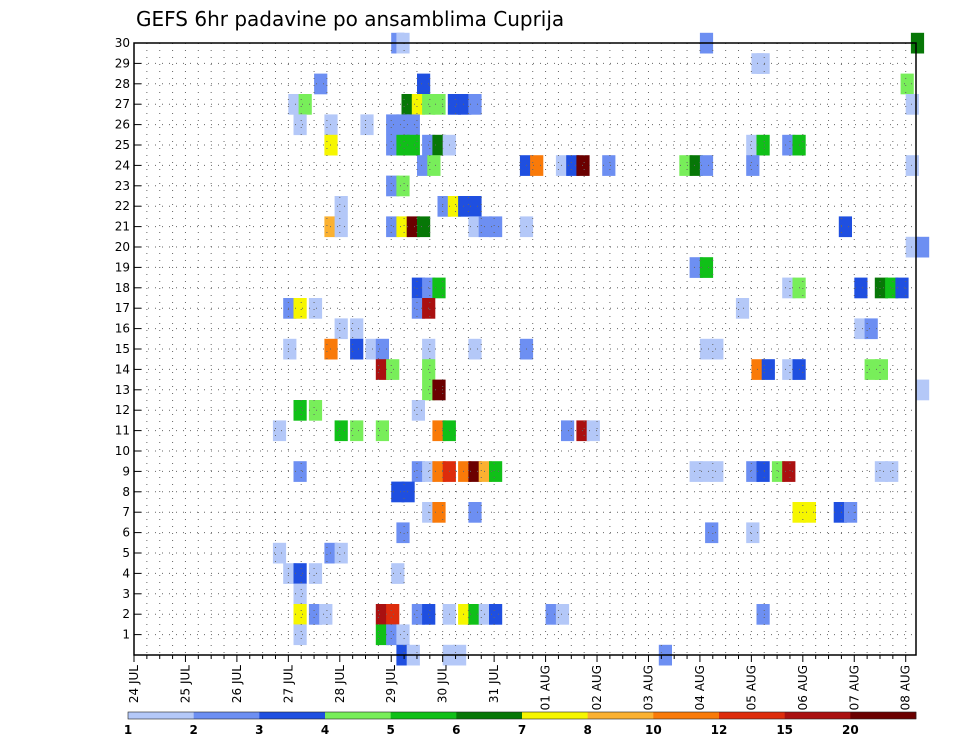 Image resolution: width=960 pixels, height=742 pixels. I want to click on y-tick-label: 24, so click(122, 165).